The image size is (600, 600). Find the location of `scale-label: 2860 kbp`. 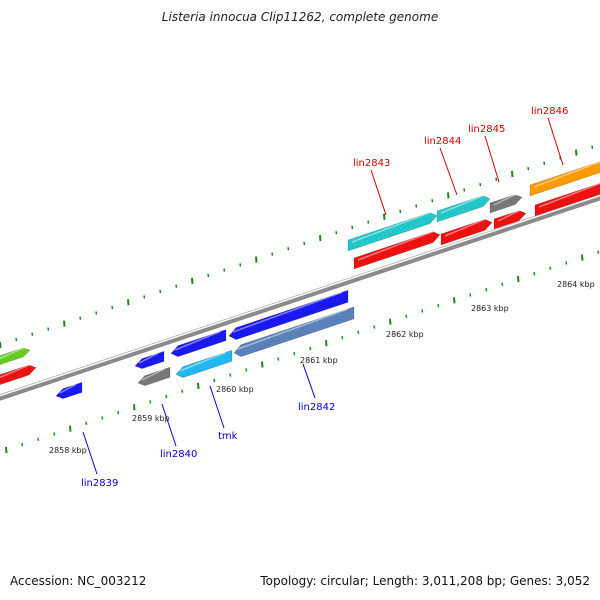

scale-label: 2860 kbp is located at coordinates (235, 389).